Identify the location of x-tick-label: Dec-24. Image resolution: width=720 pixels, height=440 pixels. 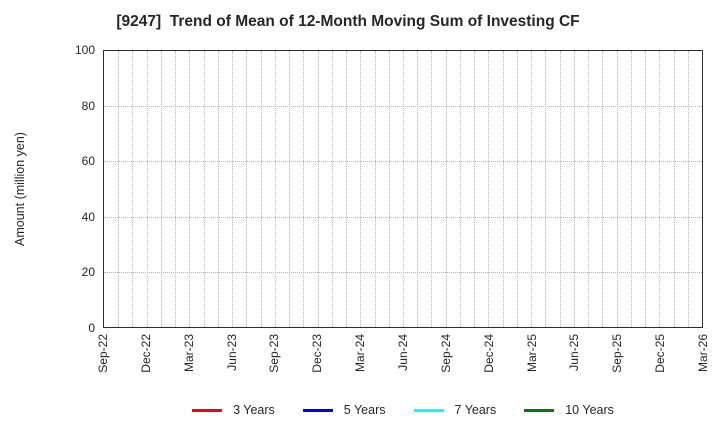
(488, 353).